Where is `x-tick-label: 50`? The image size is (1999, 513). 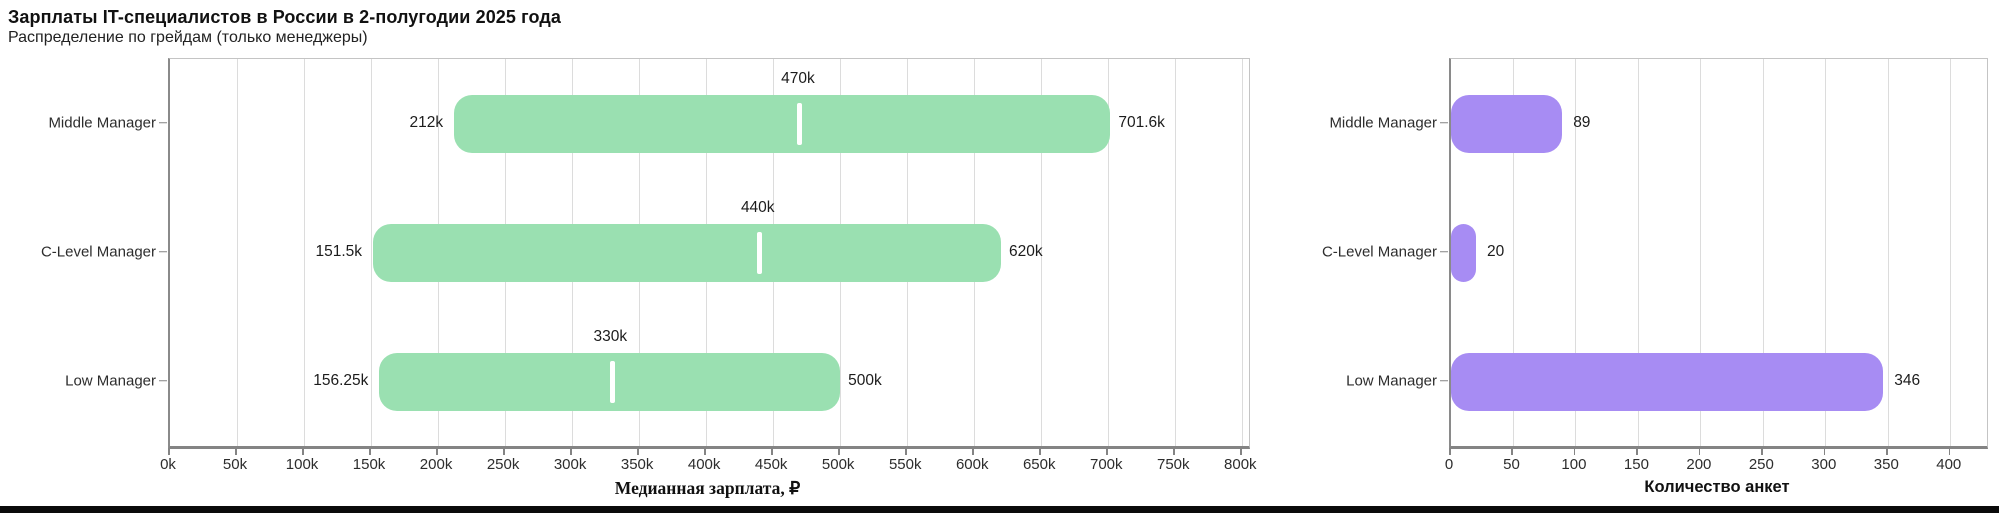 x-tick-label: 50 is located at coordinates (1511, 464).